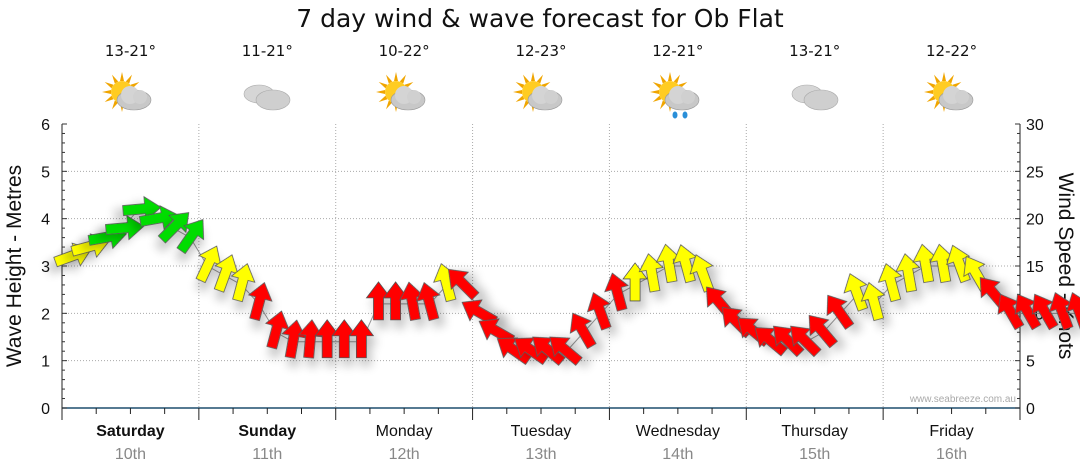 Image resolution: width=1080 pixels, height=475 pixels. What do you see at coordinates (14, 266) in the screenshot?
I see `y-axis-title: Wave Height - Metres` at bounding box center [14, 266].